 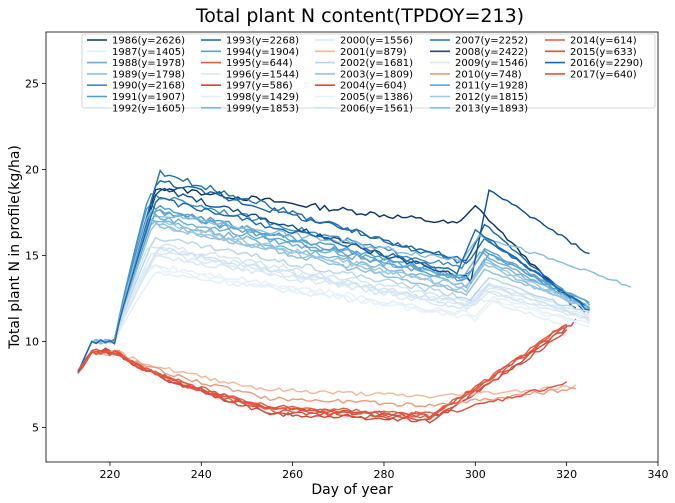 I want to click on legend-entry: 1993(y=2268), so click(x=262, y=41).